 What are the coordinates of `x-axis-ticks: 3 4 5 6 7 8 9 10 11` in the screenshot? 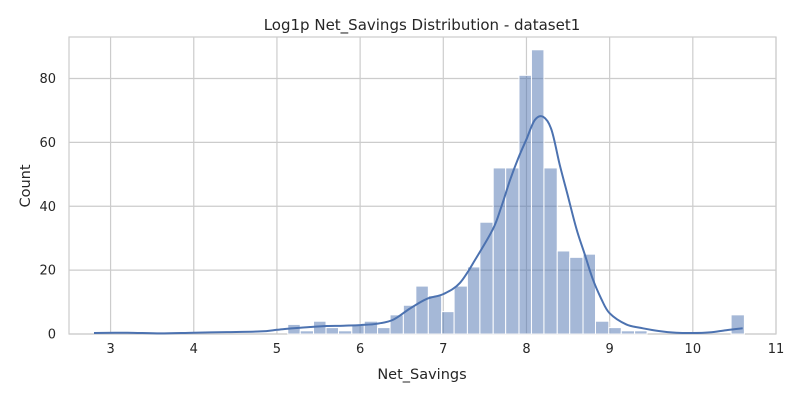 It's located at (445, 349).